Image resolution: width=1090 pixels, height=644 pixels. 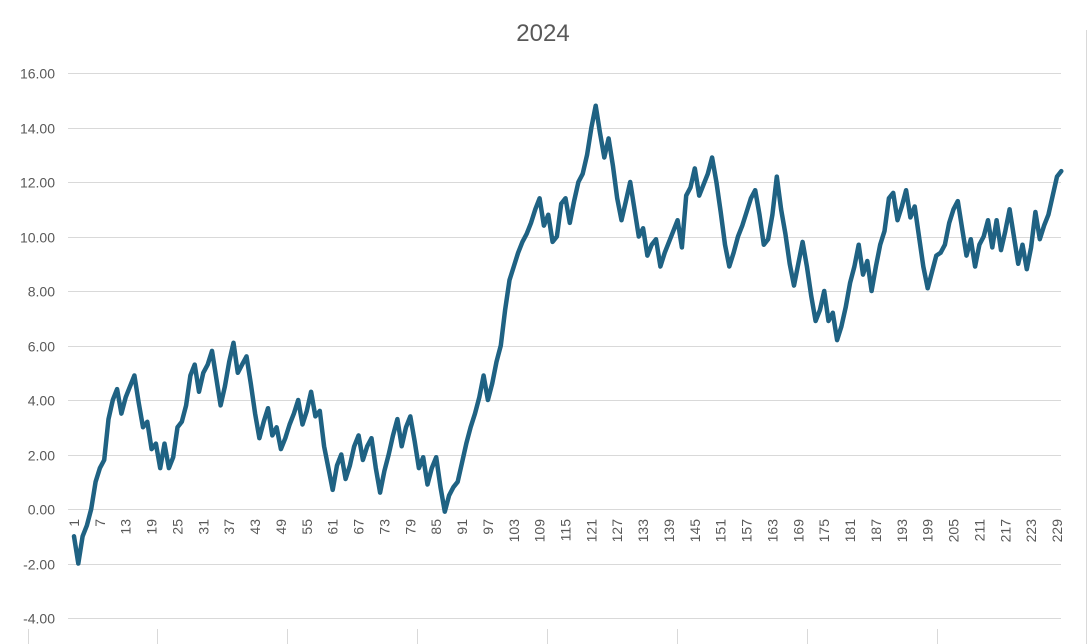 I want to click on x-tick-label: 73, so click(x=384, y=527).